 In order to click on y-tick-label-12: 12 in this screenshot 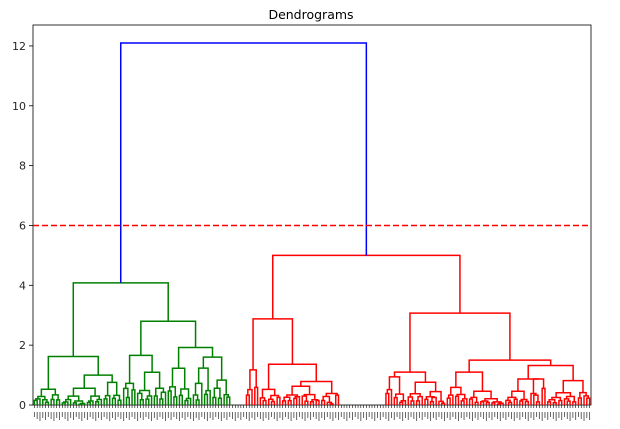, I will do `click(19, 46)`.